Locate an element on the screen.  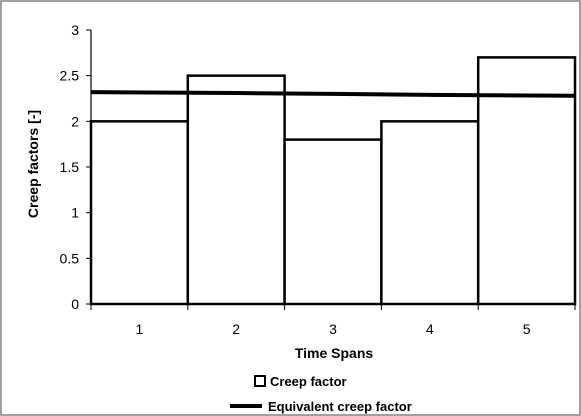
x-tick-label: 5 is located at coordinates (527, 329).